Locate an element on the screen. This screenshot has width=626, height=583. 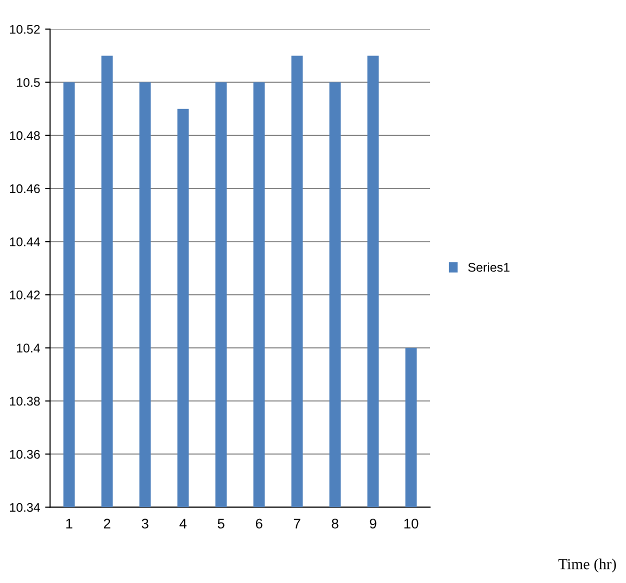
x-tick-label: 4 is located at coordinates (183, 523).